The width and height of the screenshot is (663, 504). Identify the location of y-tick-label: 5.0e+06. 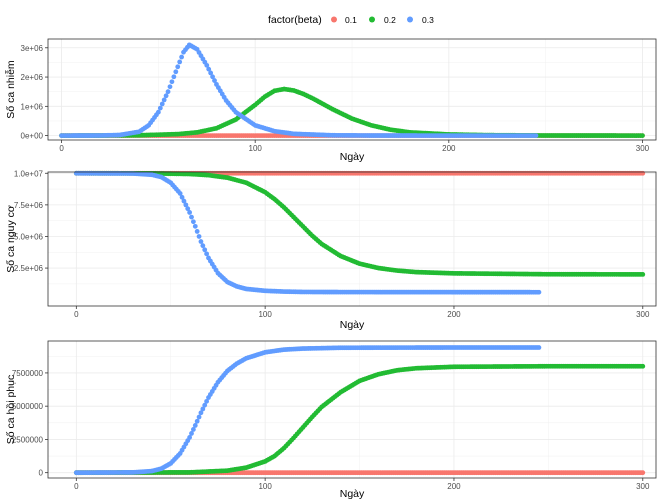
(29, 236).